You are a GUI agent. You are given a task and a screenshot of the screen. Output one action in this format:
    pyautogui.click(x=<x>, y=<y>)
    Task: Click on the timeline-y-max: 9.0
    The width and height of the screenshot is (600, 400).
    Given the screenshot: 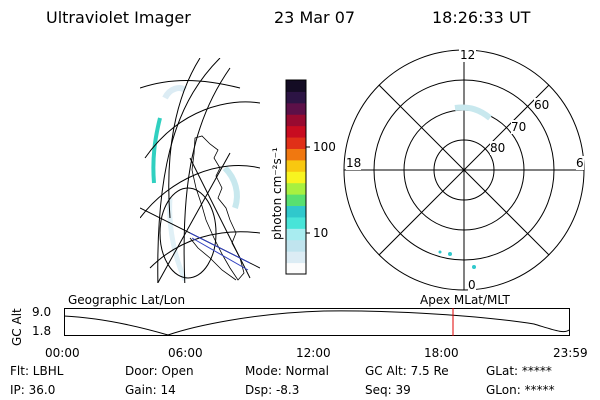 What is the action you would take?
    pyautogui.click(x=42, y=312)
    